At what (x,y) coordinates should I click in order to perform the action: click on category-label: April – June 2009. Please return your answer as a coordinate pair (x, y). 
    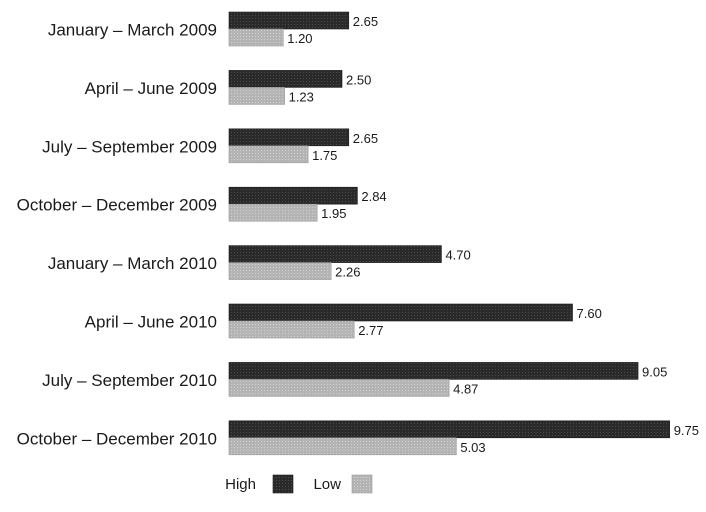
    Looking at the image, I should click on (151, 88).